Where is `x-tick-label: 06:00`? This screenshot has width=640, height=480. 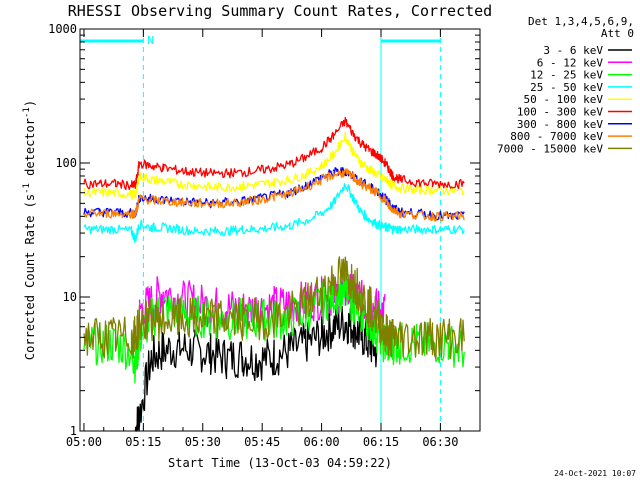 x-tick-label: 06:00 is located at coordinates (322, 442).